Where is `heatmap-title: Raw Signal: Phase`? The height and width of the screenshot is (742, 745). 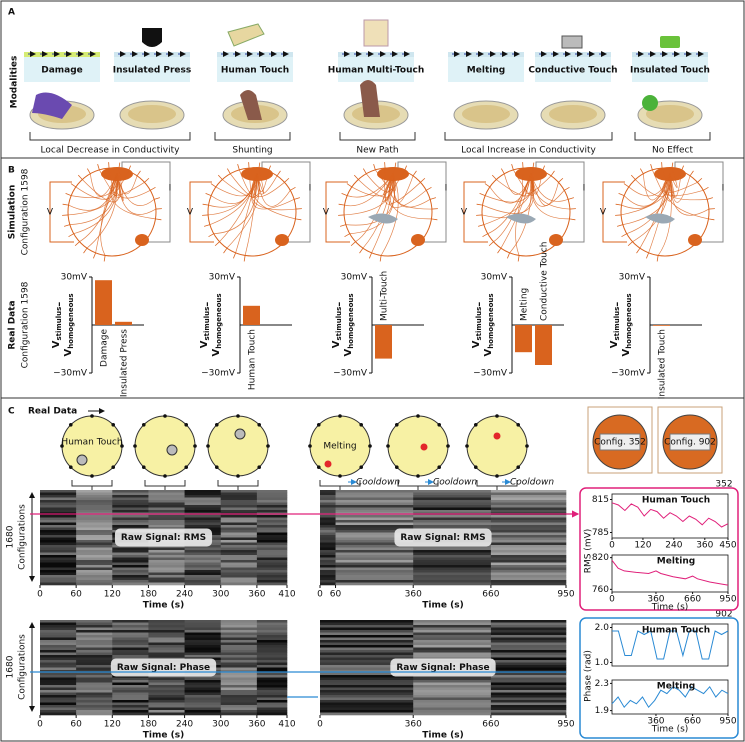 heatmap-title: Raw Signal: Phase is located at coordinates (163, 668).